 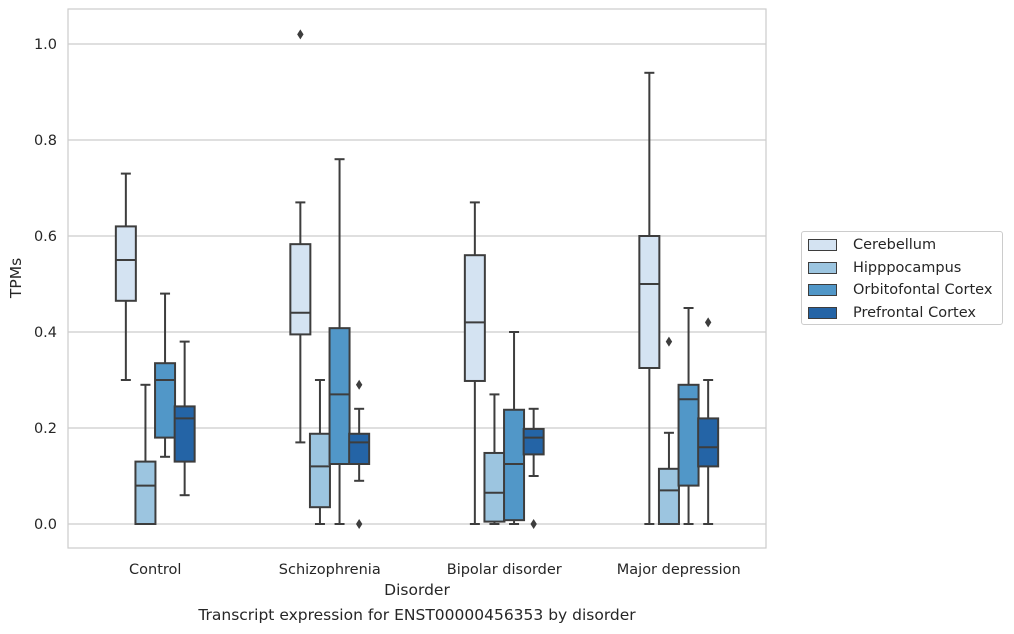 I want to click on legend-swatch-prefrontal-cortex, so click(x=822, y=313).